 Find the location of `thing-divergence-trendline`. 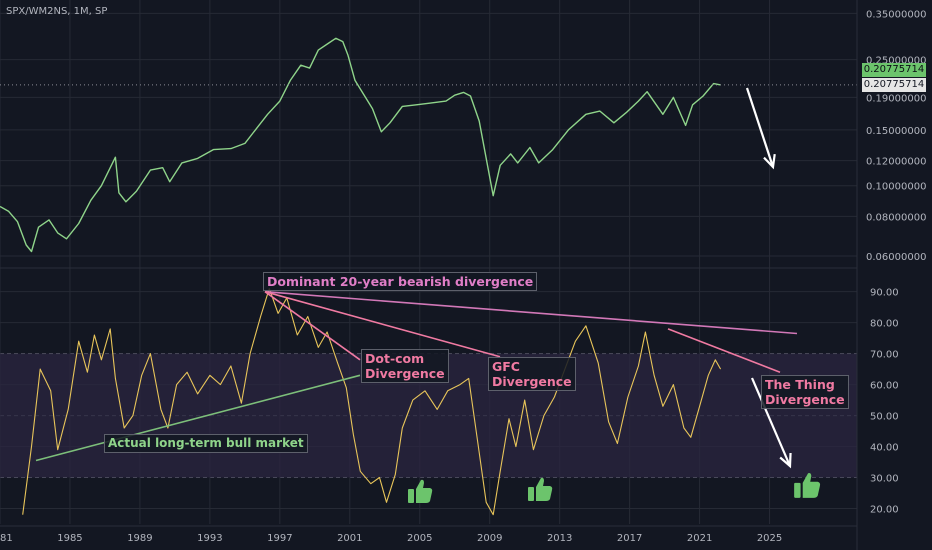

thing-divergence-trendline is located at coordinates (724, 350).